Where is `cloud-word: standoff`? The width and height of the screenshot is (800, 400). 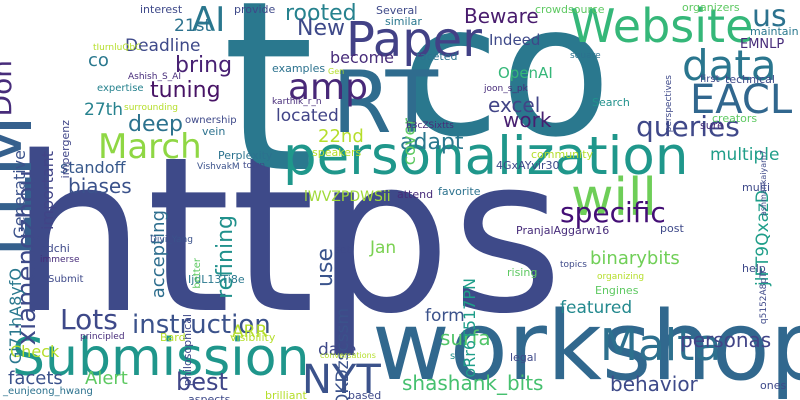
cloud-word: standoff is located at coordinates (93, 167).